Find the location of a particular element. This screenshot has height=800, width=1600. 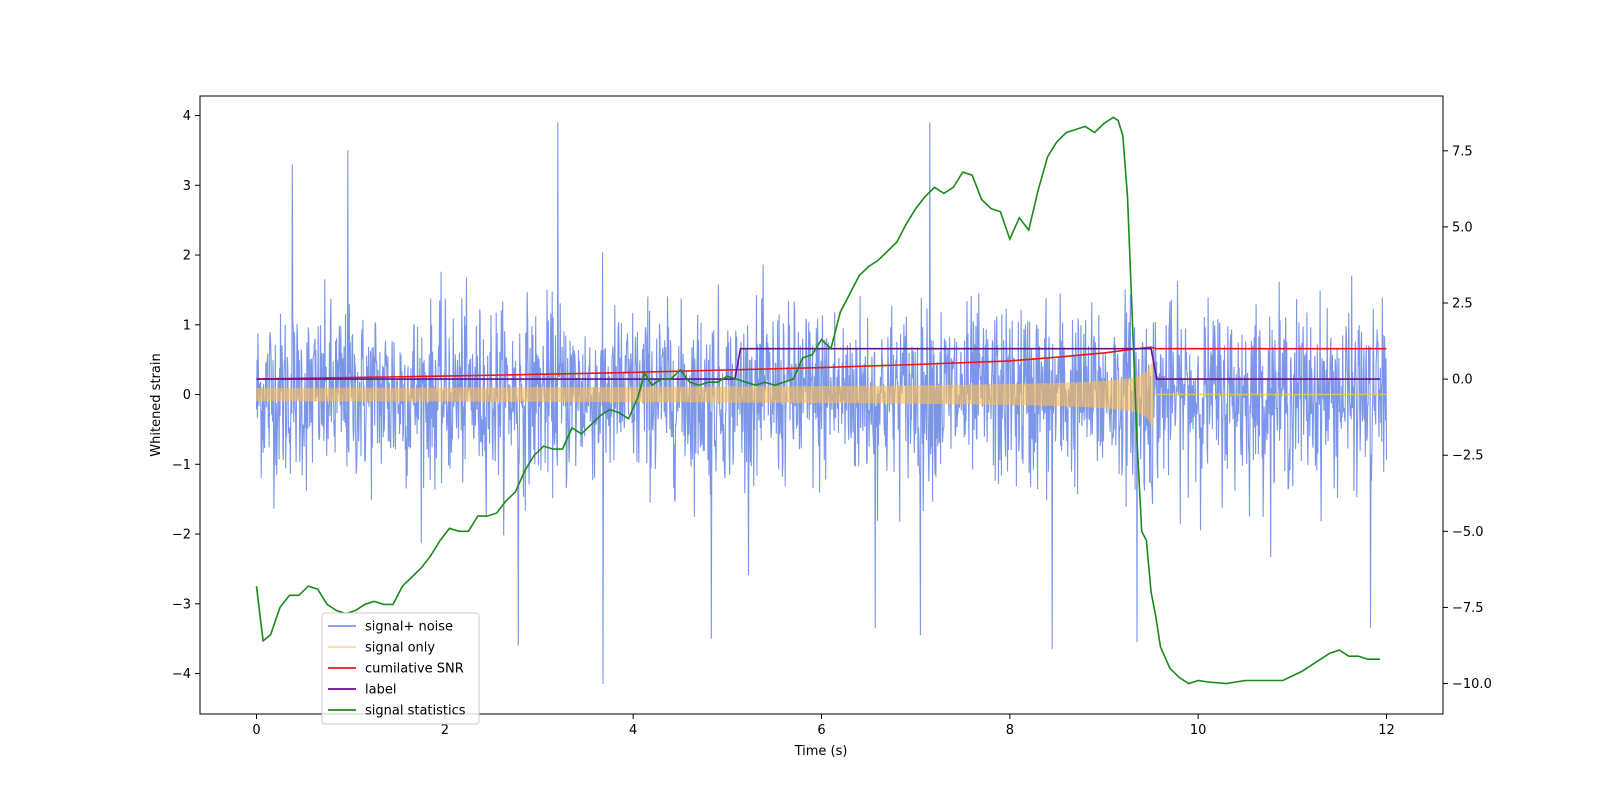

y-tick-label: −4 is located at coordinates (181, 674).